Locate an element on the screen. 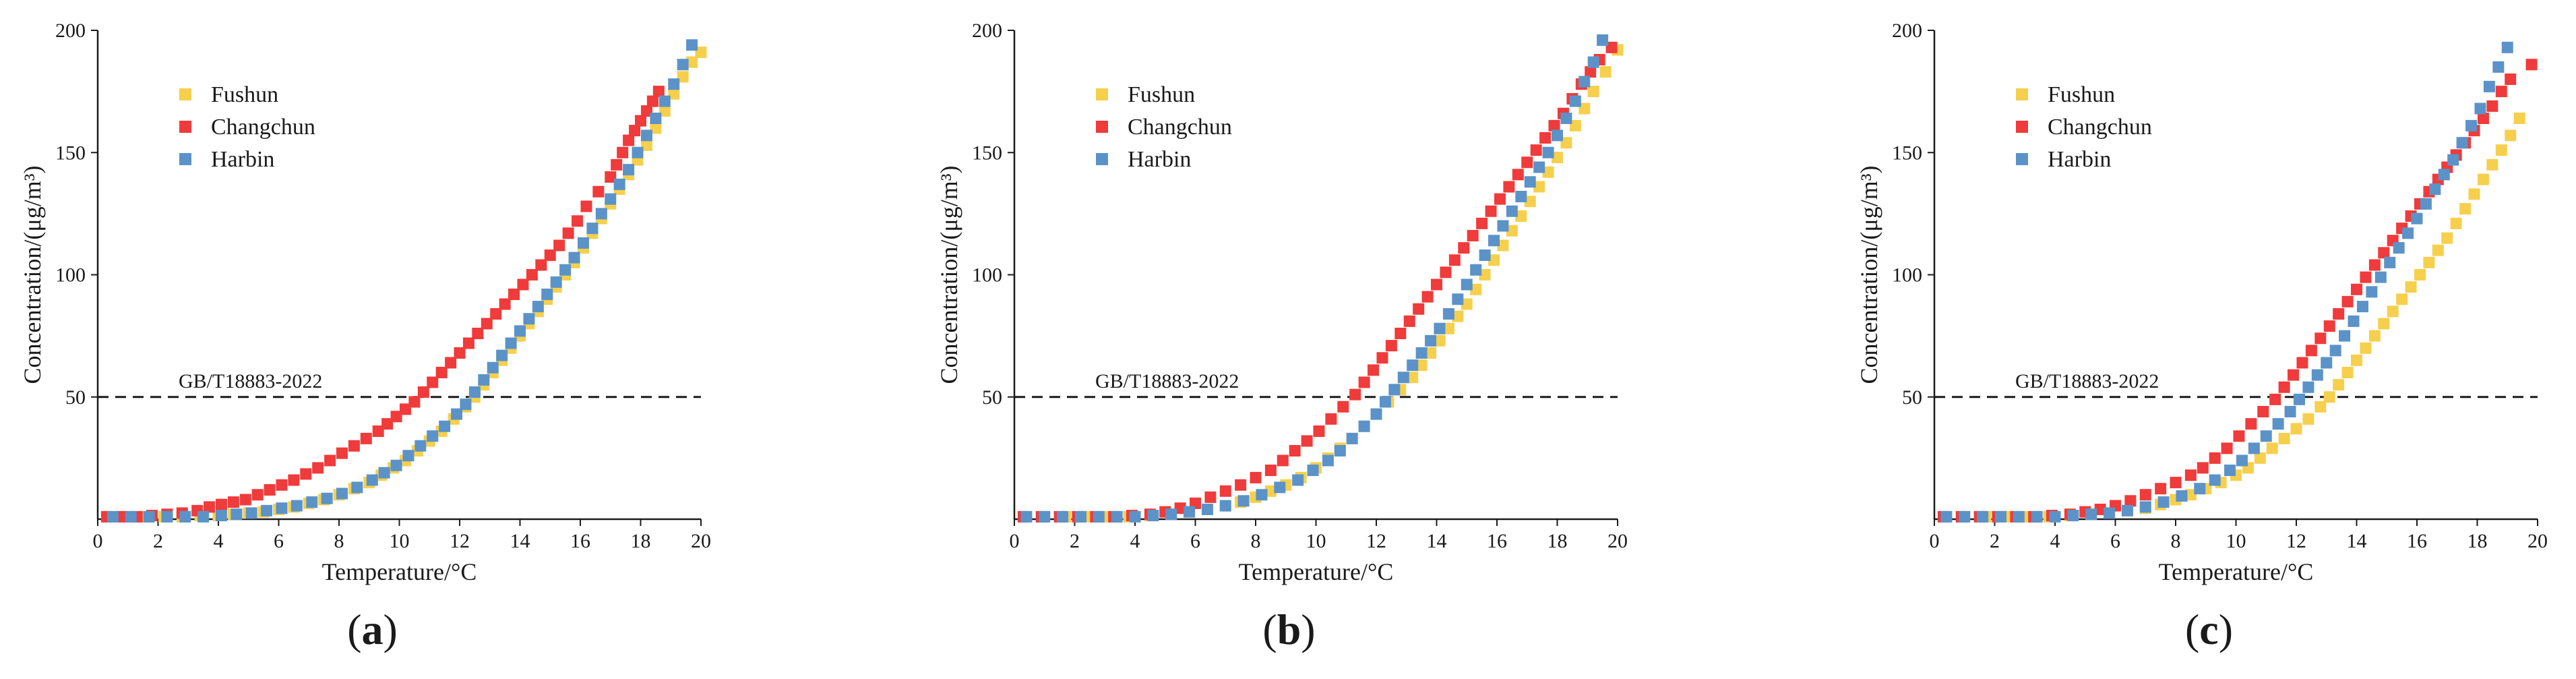  y-tick-label: 200 is located at coordinates (1907, 31).